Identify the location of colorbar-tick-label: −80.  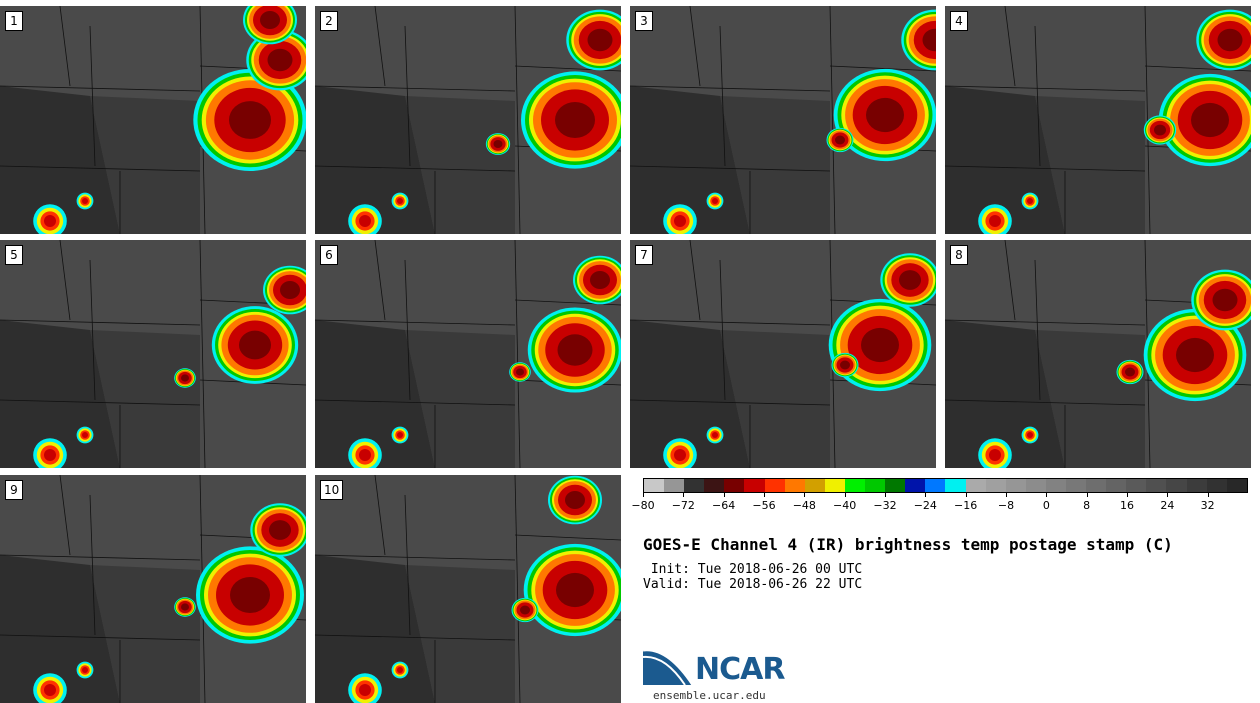
(643, 505).